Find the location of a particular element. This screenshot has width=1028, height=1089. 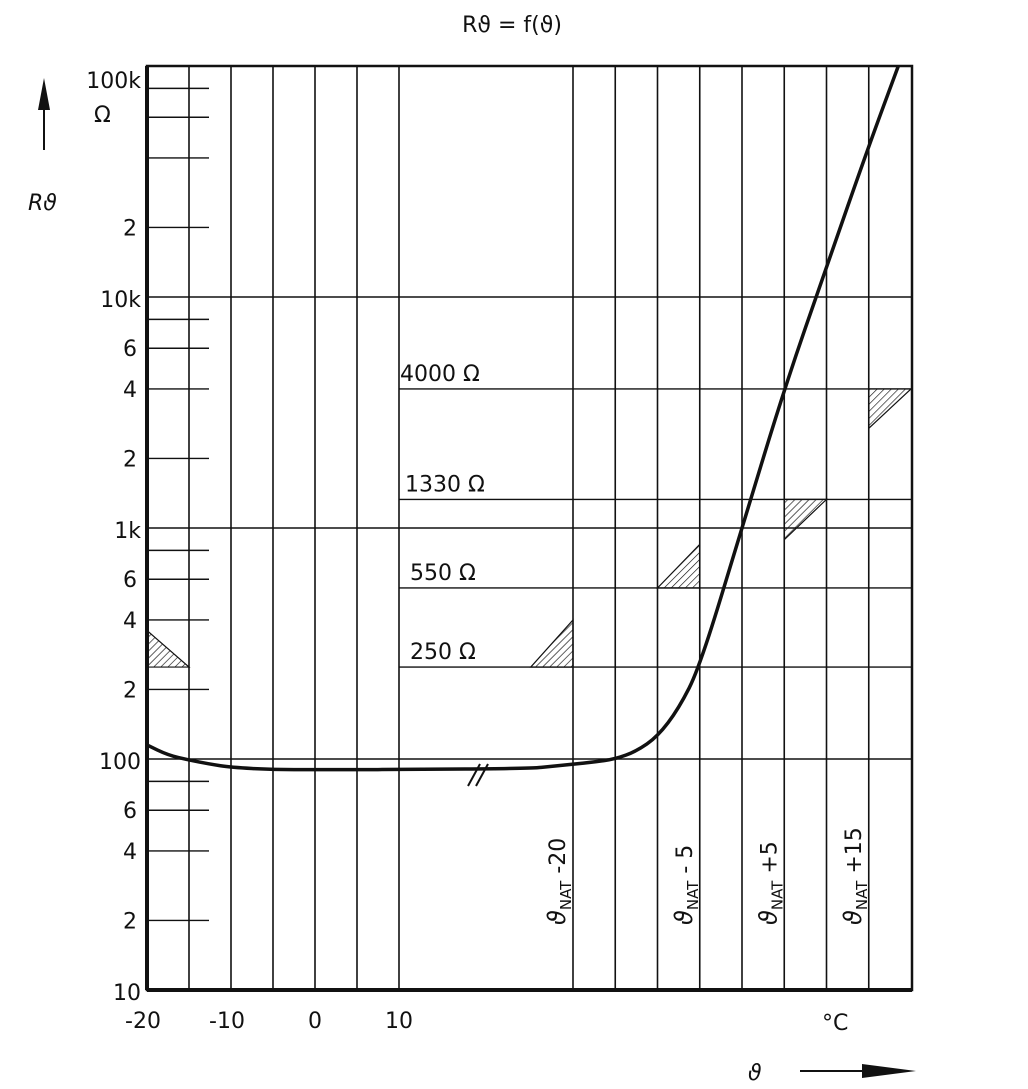

x-tick-label: -20 is located at coordinates (143, 1021).